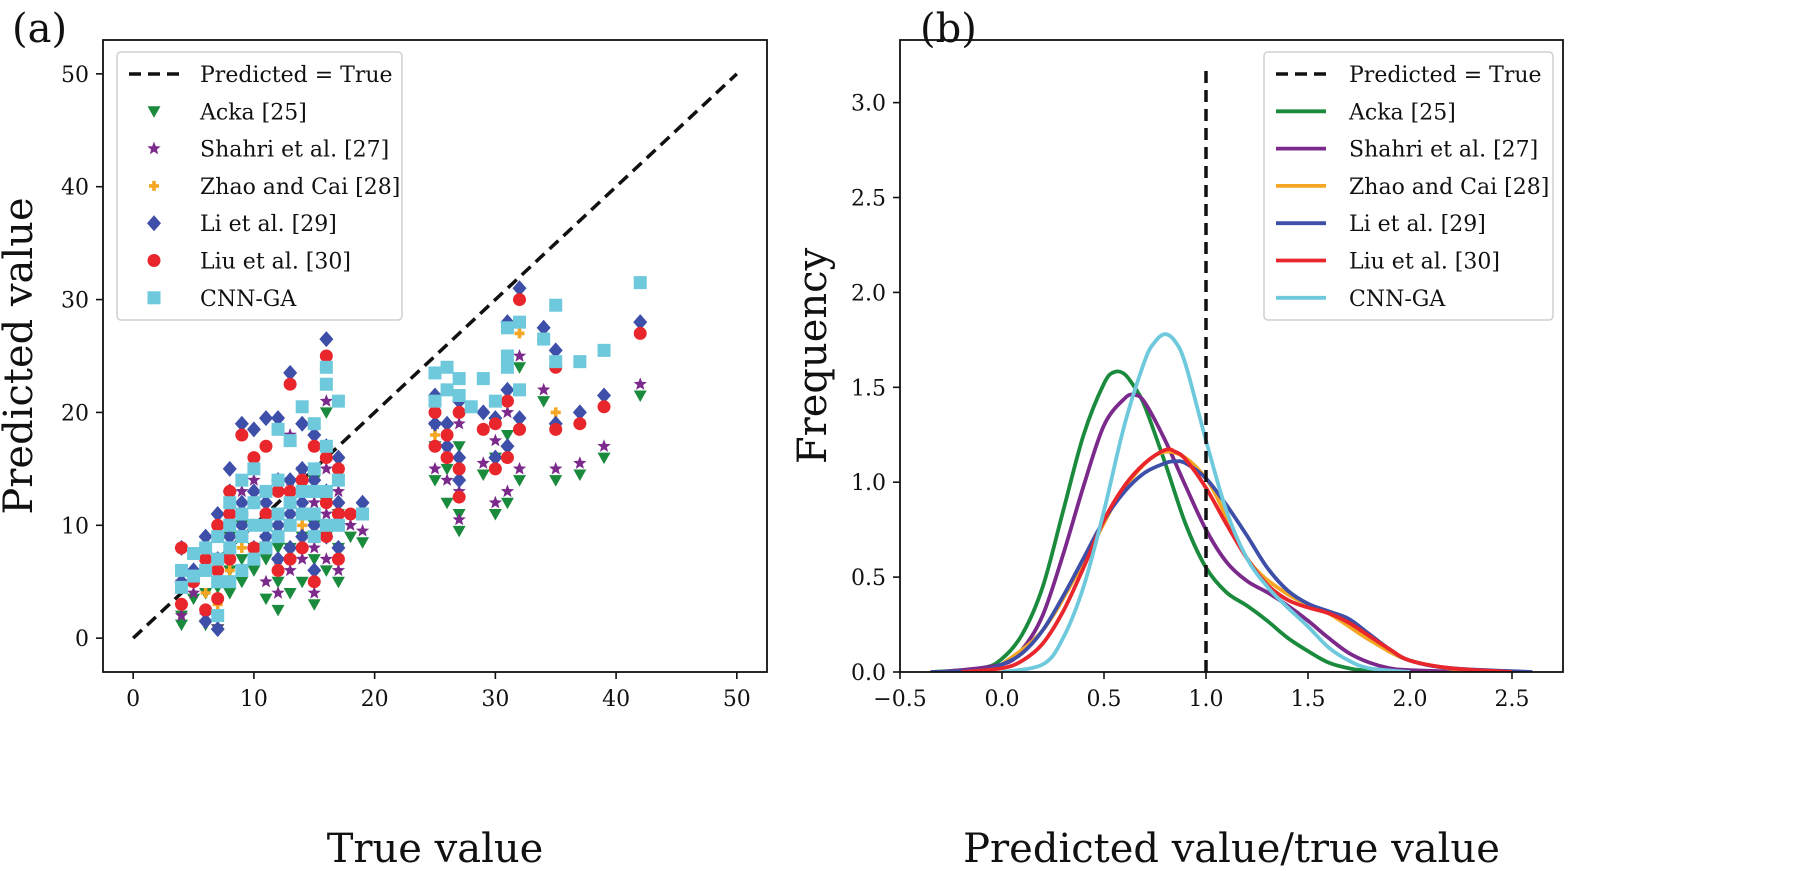  I want to click on series-cnn, so click(410, 449).